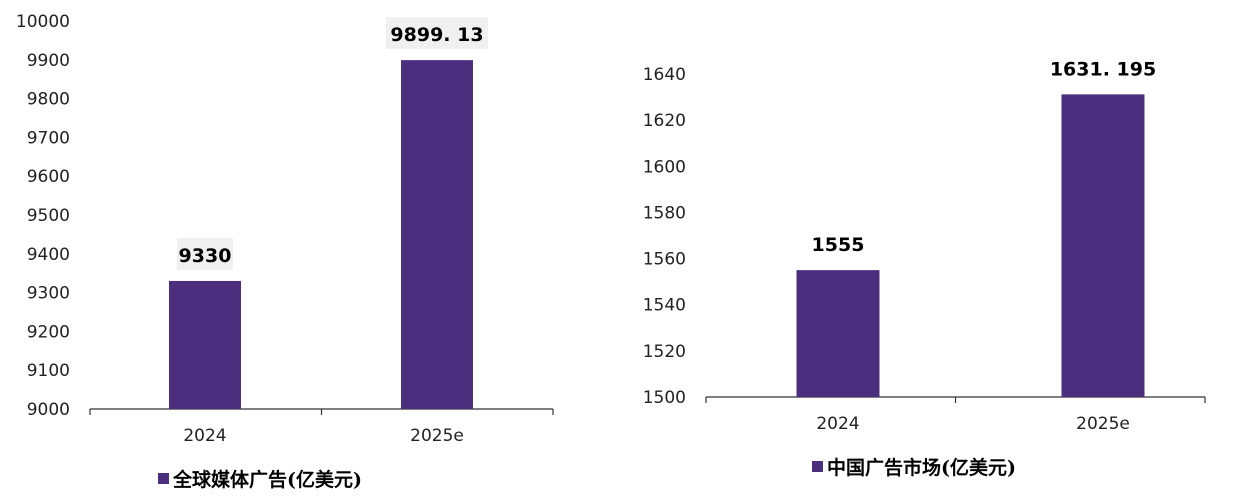 The image size is (1235, 496). Describe the element at coordinates (664, 121) in the screenshot. I see `y-tick-label: 1620` at that location.